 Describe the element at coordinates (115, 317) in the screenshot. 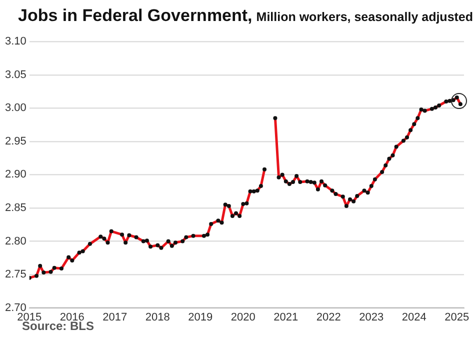

I see `x-tick-label: 2017` at that location.